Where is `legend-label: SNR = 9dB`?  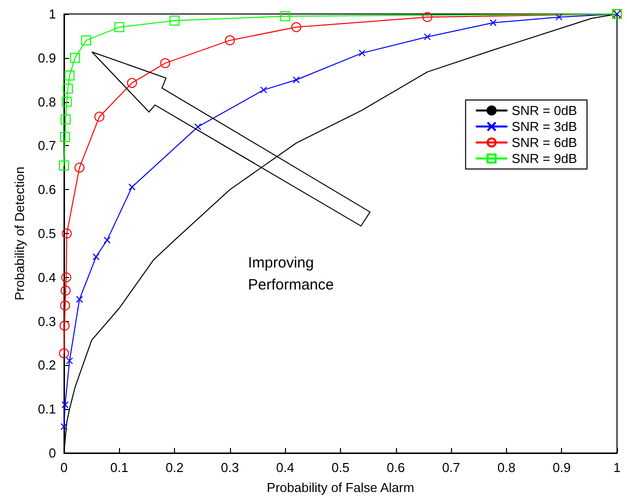 legend-label: SNR = 9dB is located at coordinates (545, 158).